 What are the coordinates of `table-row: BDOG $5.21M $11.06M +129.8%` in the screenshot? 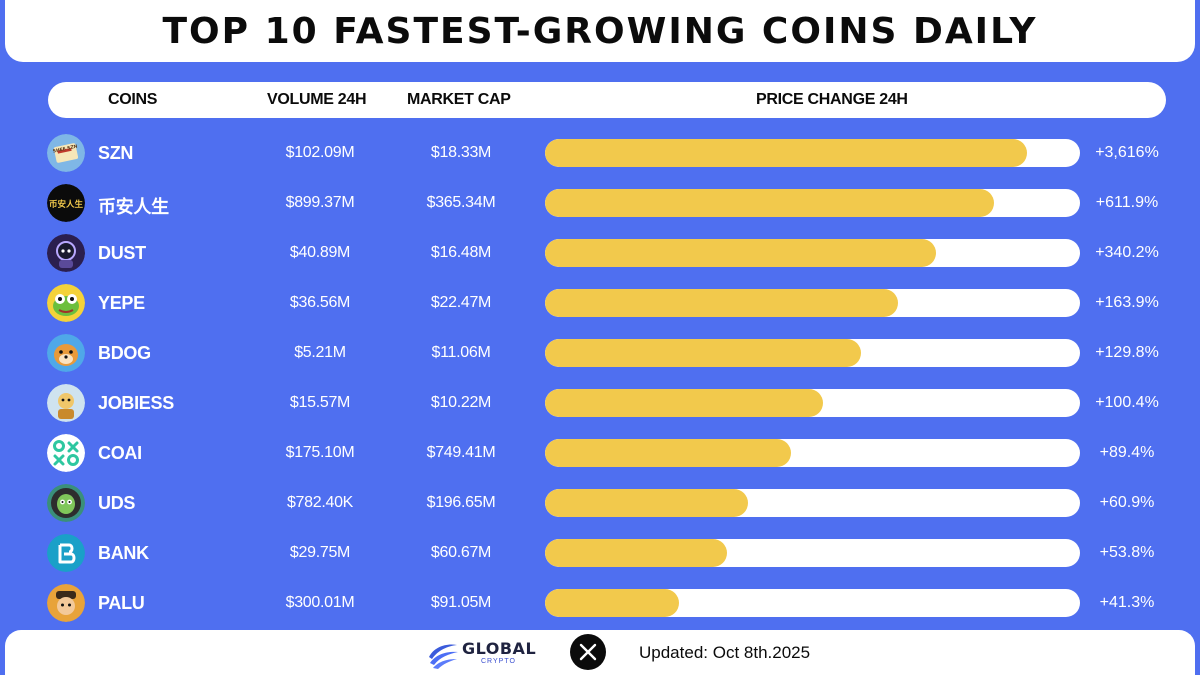 It's located at (600, 353).